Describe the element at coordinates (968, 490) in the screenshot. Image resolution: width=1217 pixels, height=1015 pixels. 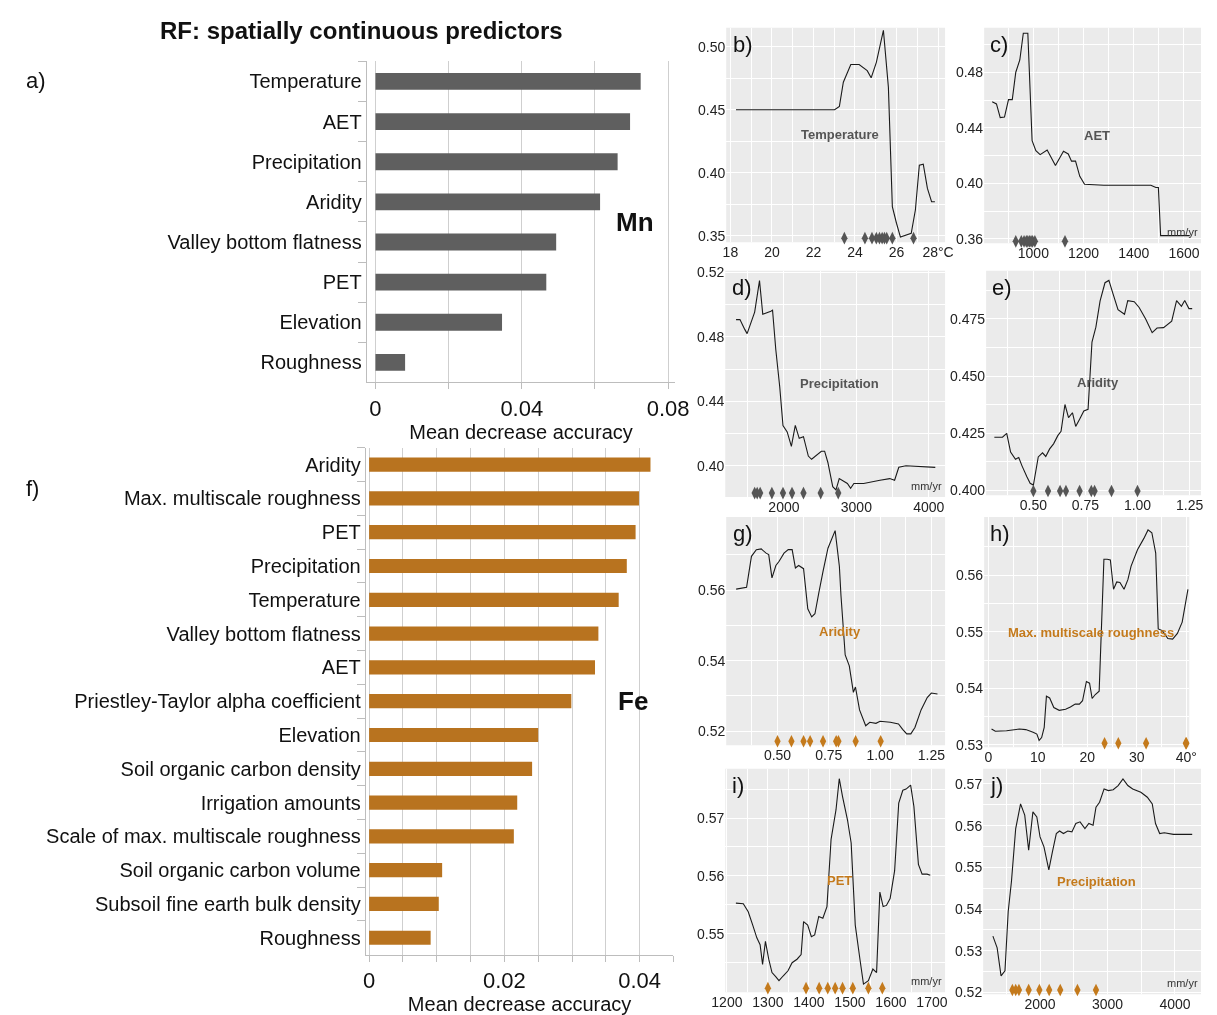
I see `y-tick-label: 0.400` at that location.